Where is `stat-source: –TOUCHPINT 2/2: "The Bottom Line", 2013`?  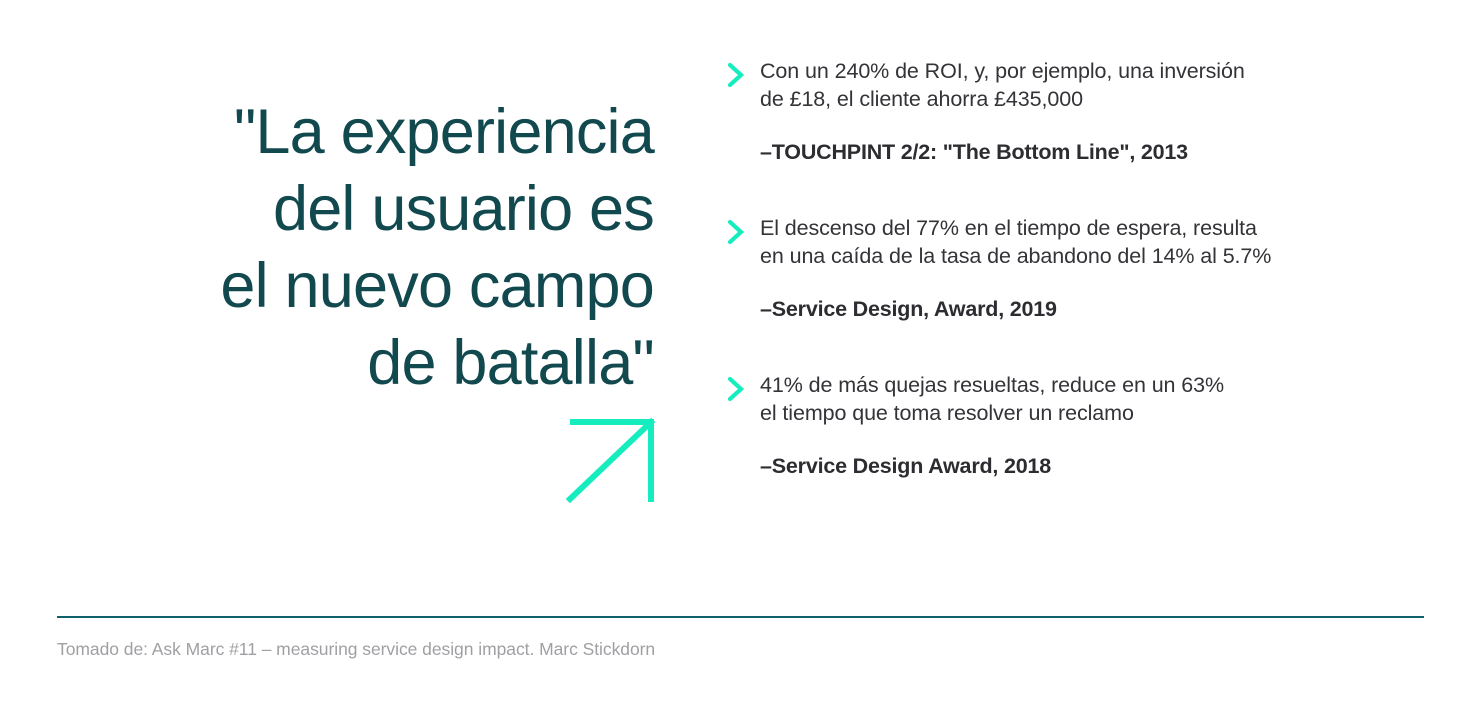
stat-source: –TOUCHPINT 2/2: "The Bottom Line", 2013 is located at coordinates (974, 152).